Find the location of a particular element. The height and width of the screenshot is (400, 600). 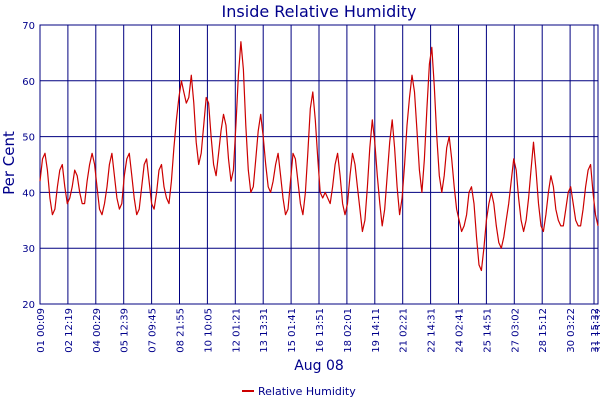

x-tick-label: 15 01:41 is located at coordinates (292, 330).